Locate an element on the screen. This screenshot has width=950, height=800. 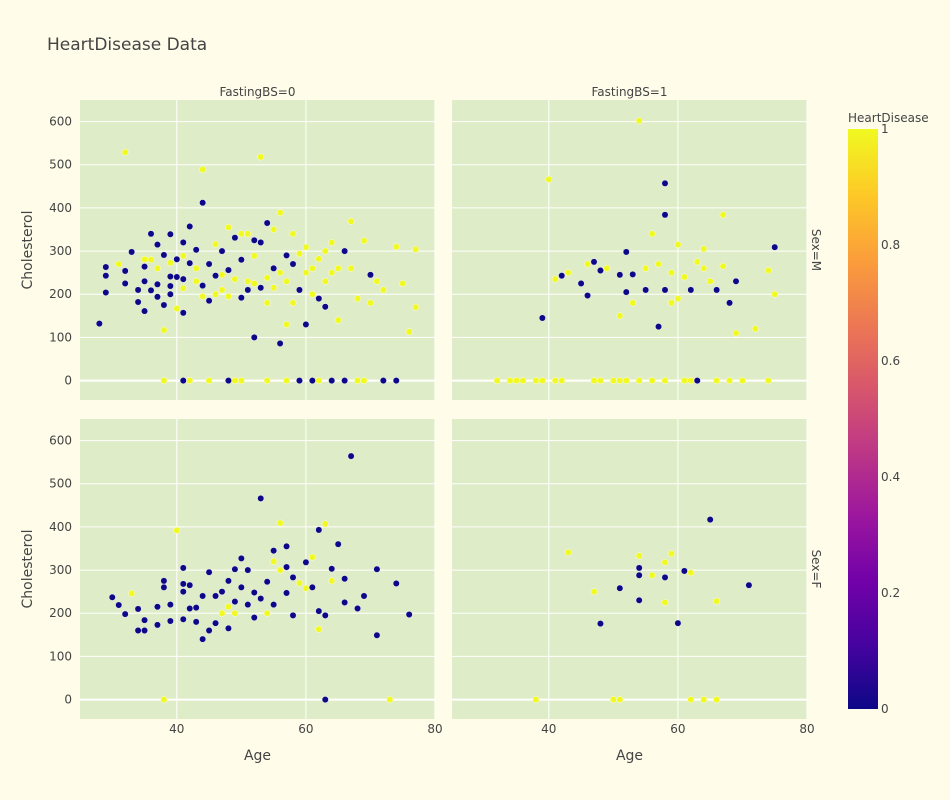
y-tick-label: 200 is located at coordinates (60, 294).